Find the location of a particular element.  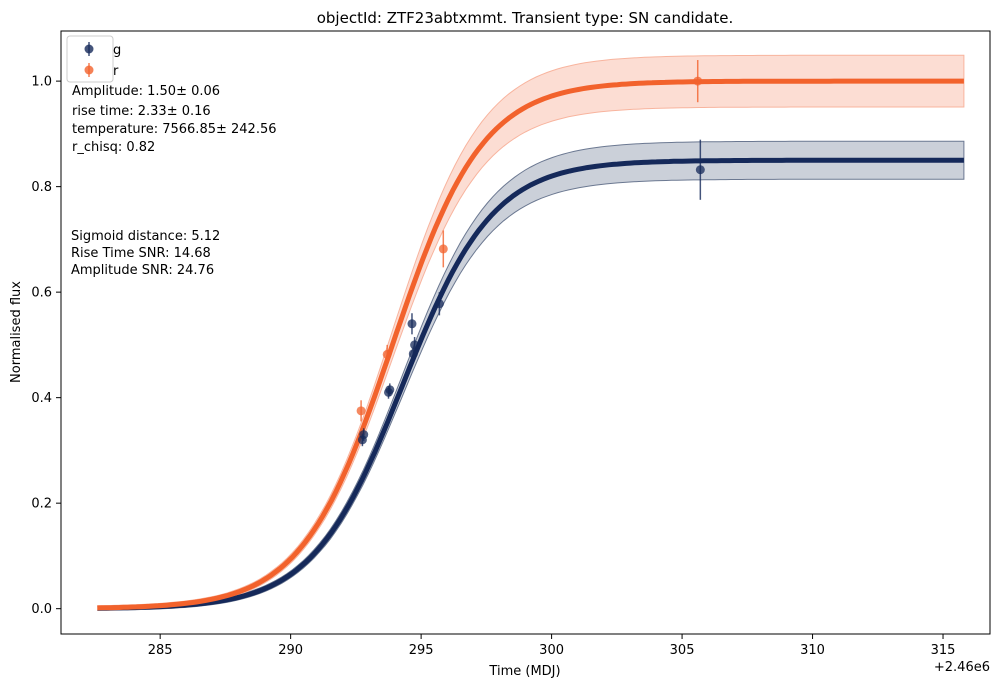

x-tick-label: 295 is located at coordinates (421, 650).